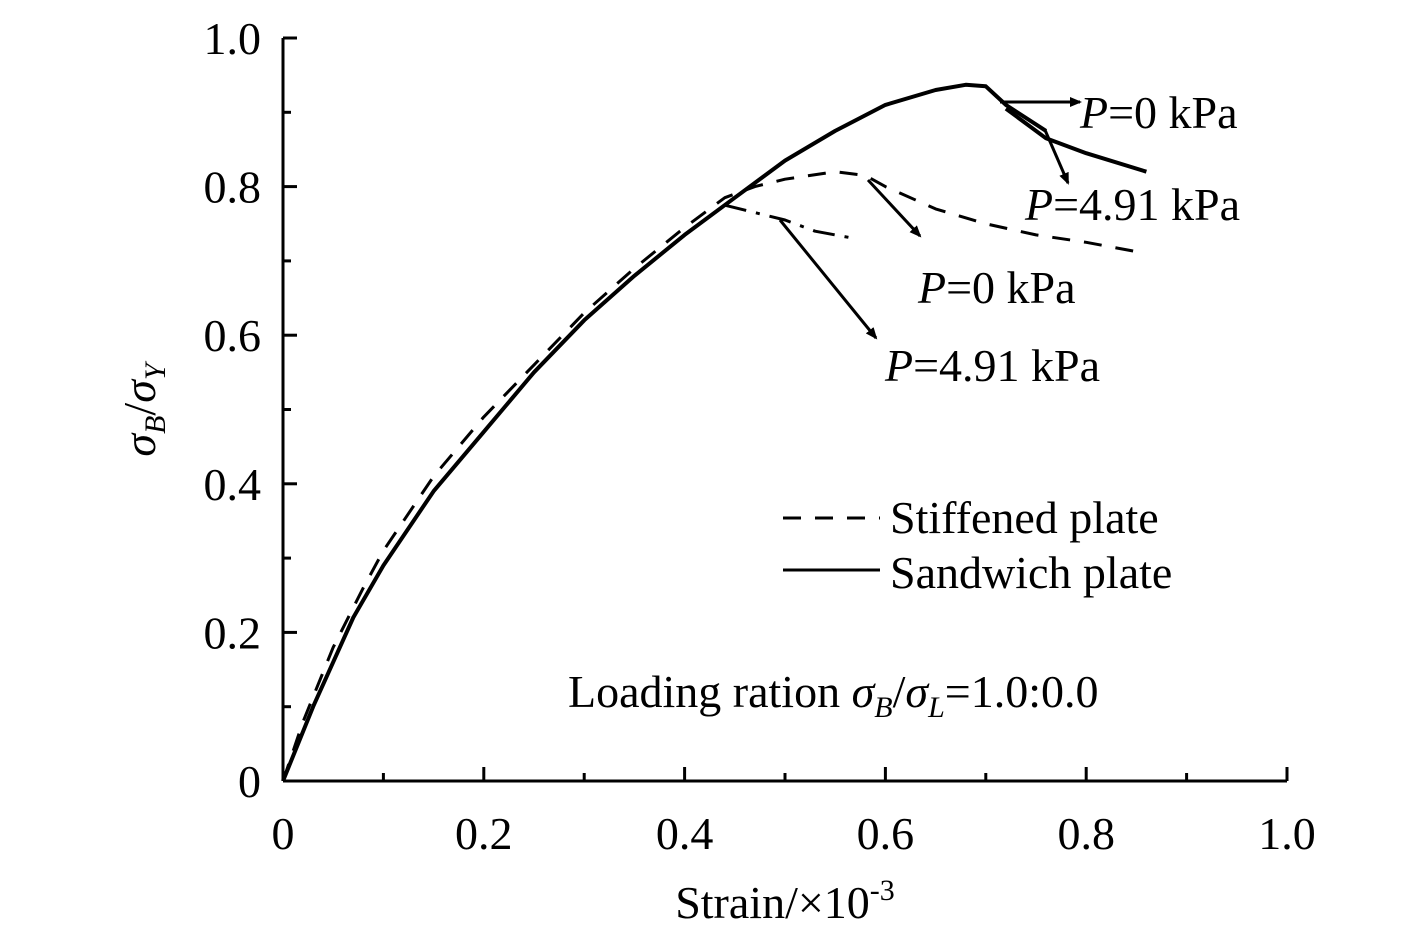 This screenshot has width=1417, height=943. Describe the element at coordinates (250, 410) in the screenshot. I see `y-ticks: 0 0.2 0.4 0.6 0.8 1.0` at that location.